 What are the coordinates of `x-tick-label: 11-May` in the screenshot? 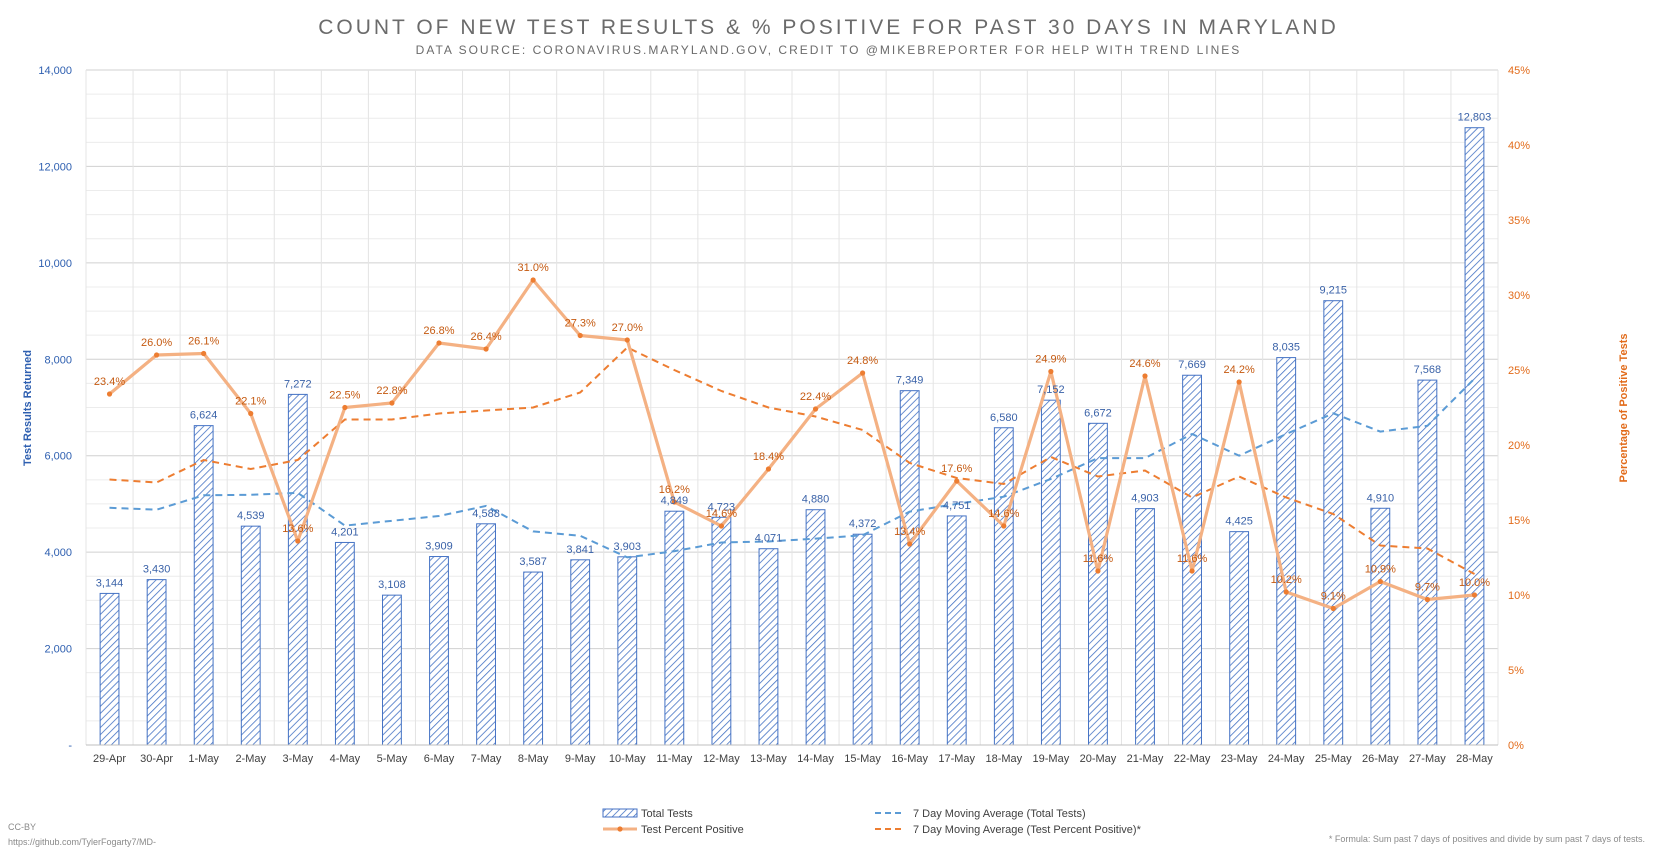 It's located at (674, 759).